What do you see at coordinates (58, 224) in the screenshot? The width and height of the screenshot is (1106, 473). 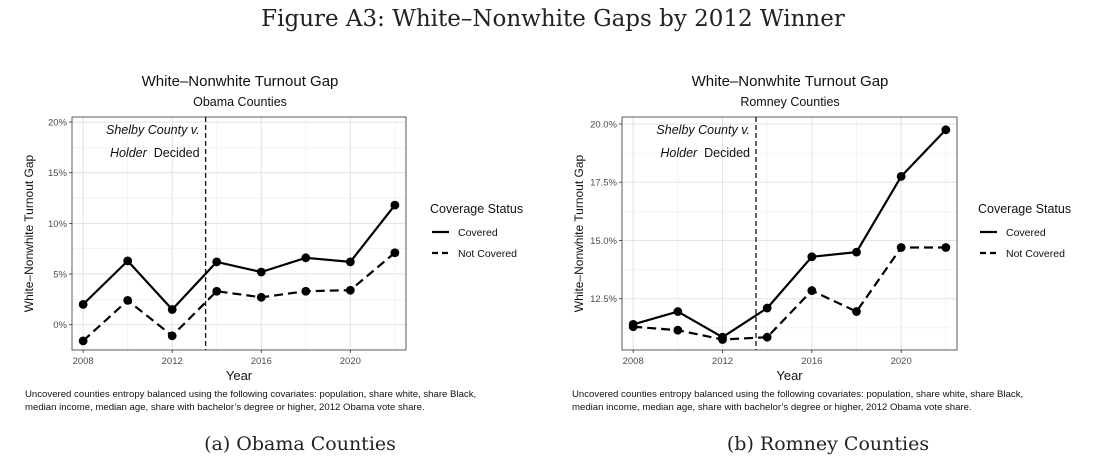 I see `y-tick-label: 10%` at bounding box center [58, 224].